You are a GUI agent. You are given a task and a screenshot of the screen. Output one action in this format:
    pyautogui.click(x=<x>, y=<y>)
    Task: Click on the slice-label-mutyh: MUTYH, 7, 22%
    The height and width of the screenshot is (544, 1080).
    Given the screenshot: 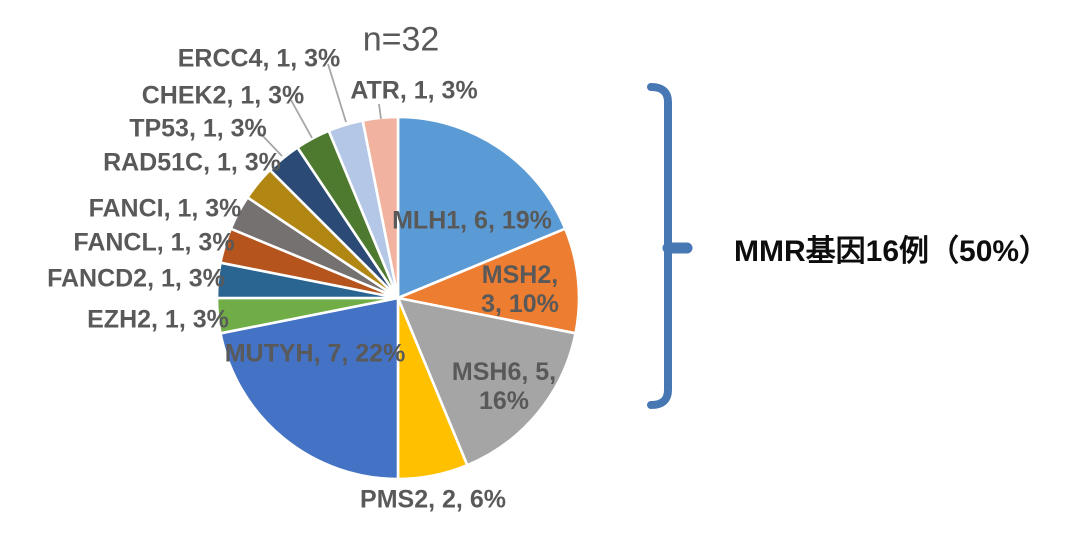 What is the action you would take?
    pyautogui.click(x=315, y=353)
    